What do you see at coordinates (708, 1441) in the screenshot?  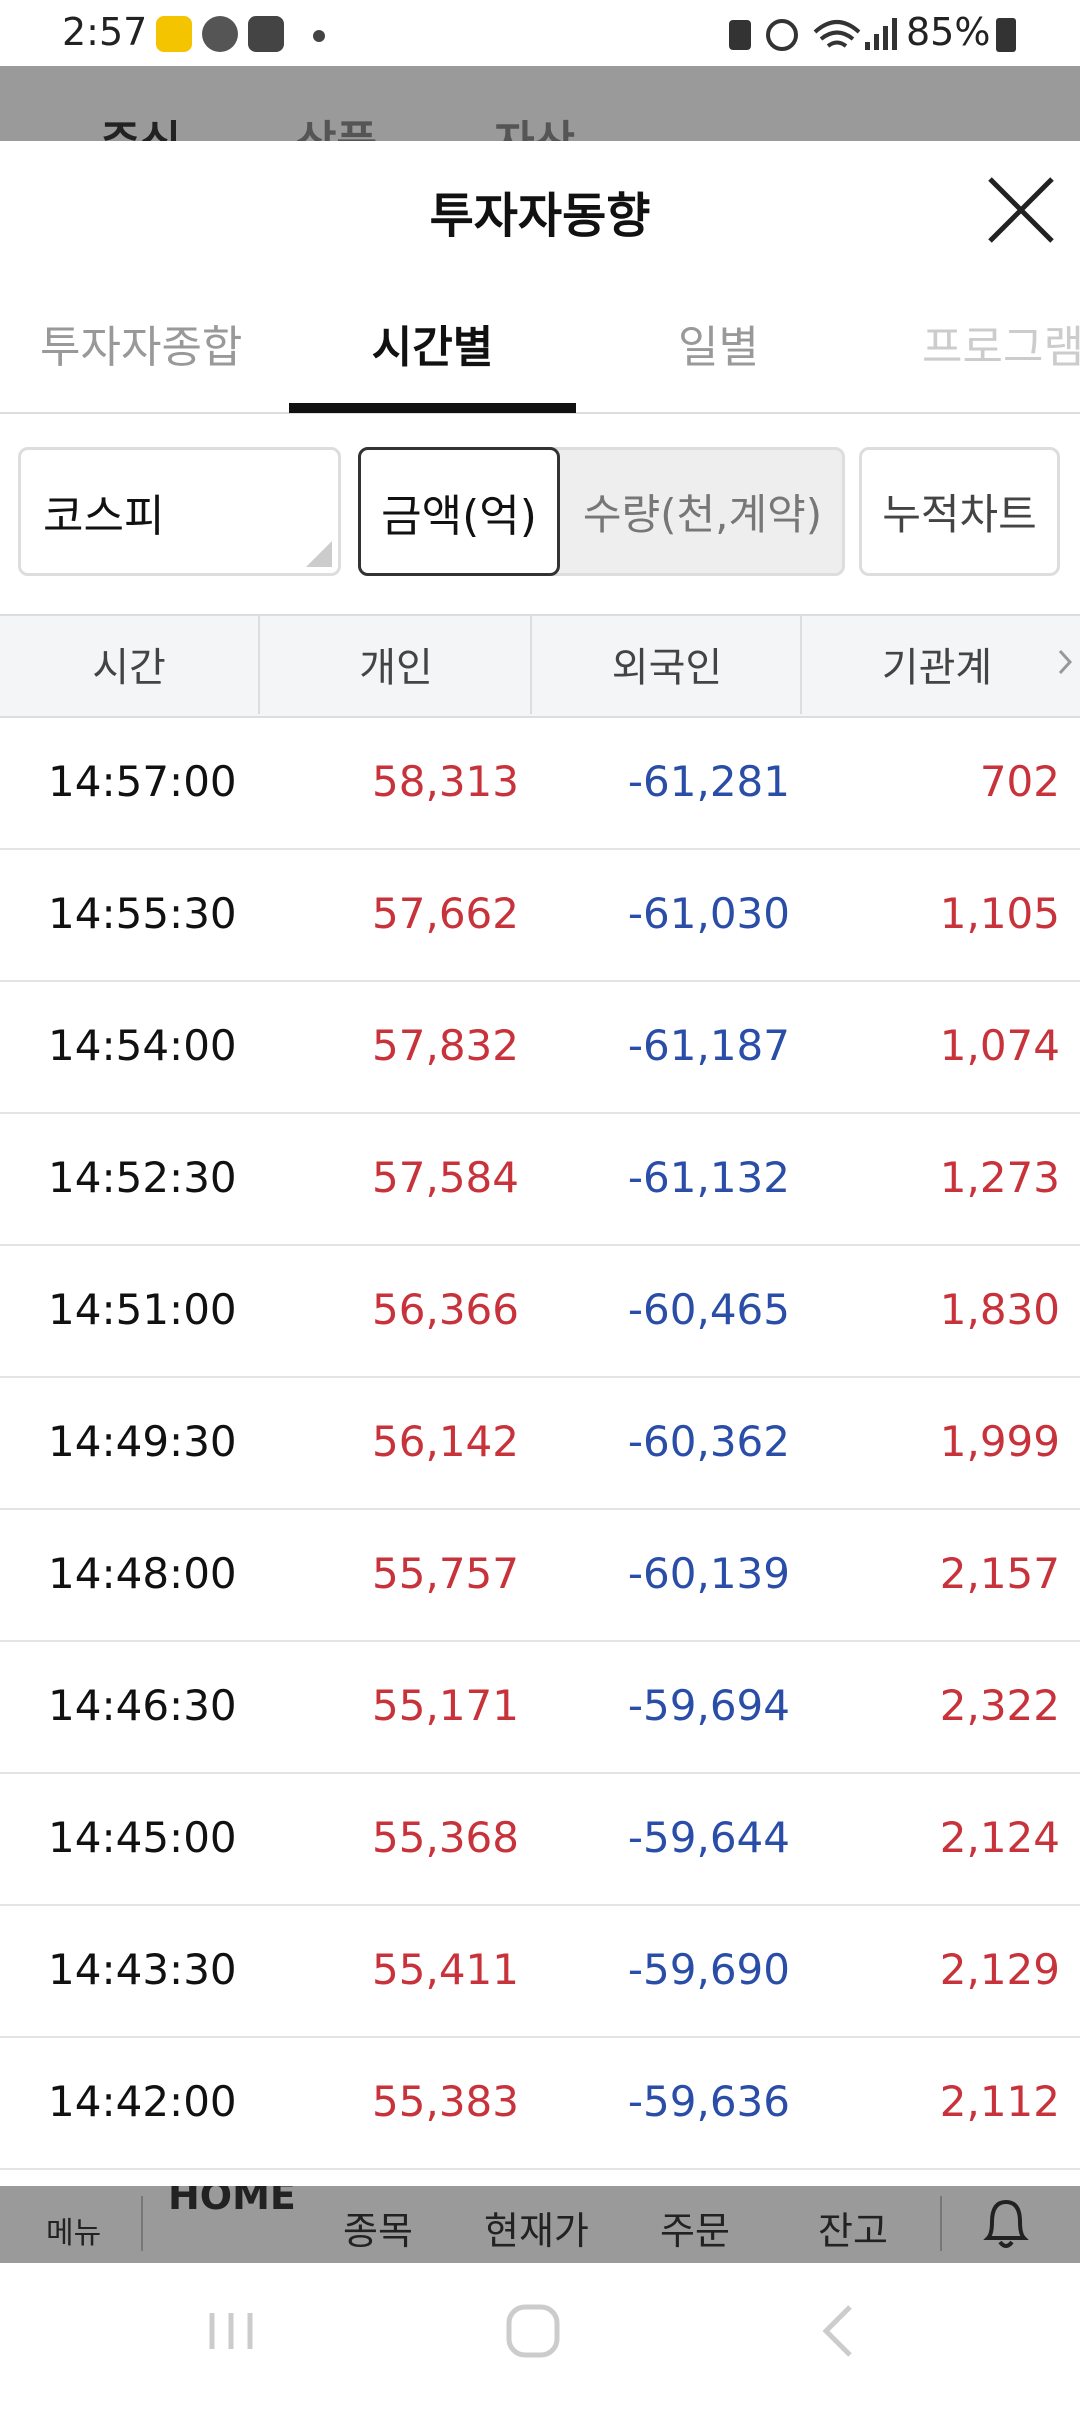 I see `value-cell: -60,362` at bounding box center [708, 1441].